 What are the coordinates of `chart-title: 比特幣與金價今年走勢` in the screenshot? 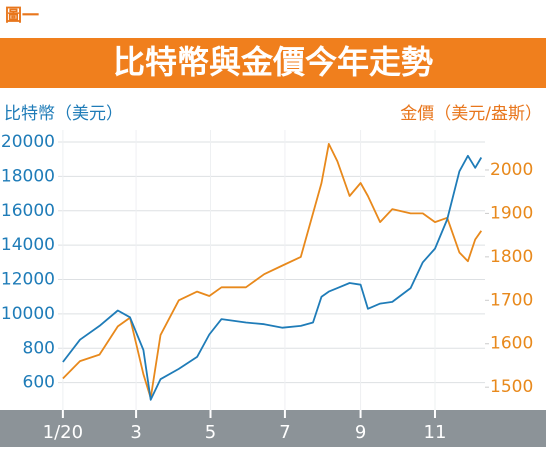 It's located at (273, 62).